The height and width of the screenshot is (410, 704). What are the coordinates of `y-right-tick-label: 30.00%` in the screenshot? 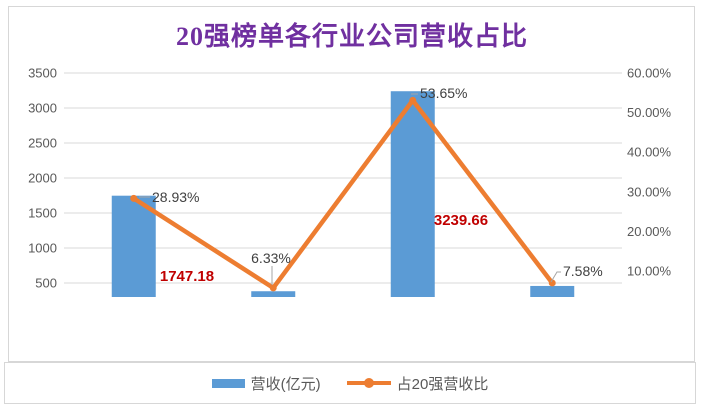 It's located at (649, 191).